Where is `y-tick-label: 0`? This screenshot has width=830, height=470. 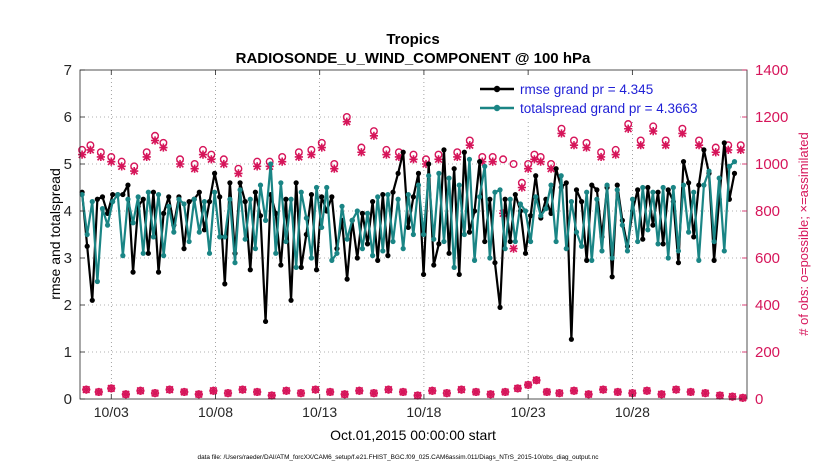 y-tick-label: 0 is located at coordinates (68, 399).